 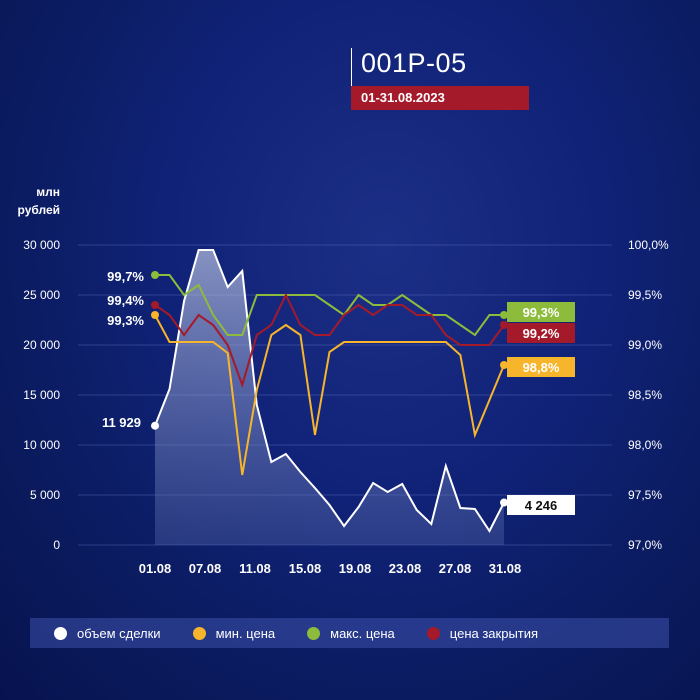 What do you see at coordinates (504, 502) in the screenshot?
I see `volume-end-marker` at bounding box center [504, 502].